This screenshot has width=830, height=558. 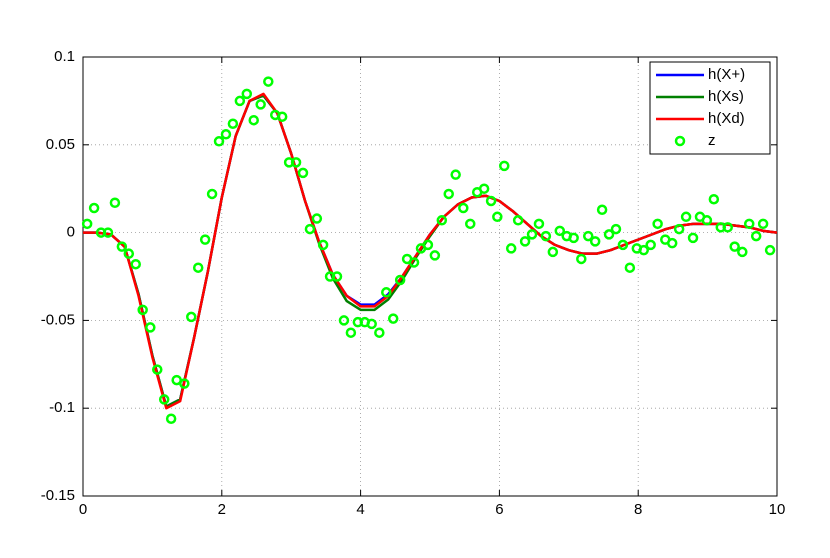 What do you see at coordinates (712, 140) in the screenshot?
I see `legend-label: z` at bounding box center [712, 140].